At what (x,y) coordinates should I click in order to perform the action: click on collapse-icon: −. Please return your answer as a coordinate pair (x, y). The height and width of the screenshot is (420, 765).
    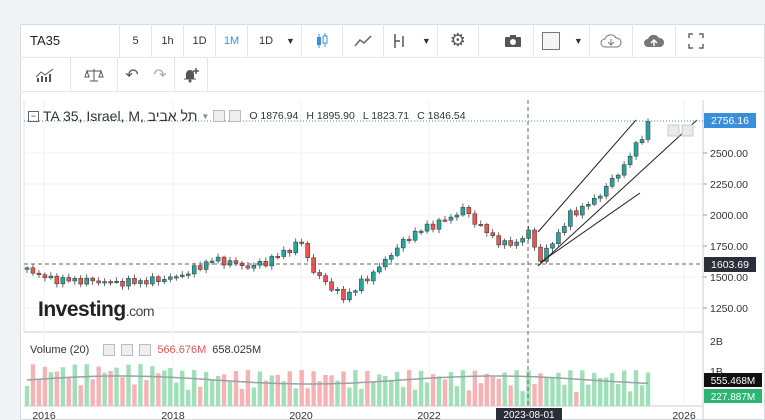
    Looking at the image, I should click on (33, 116).